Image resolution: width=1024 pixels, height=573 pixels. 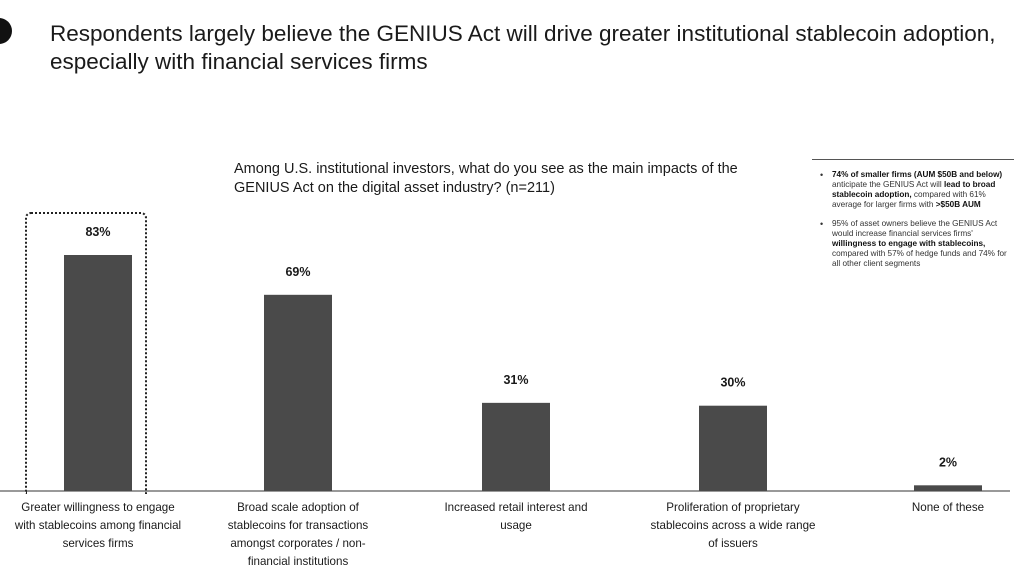 I want to click on side-note-1-bold-b: lead to broad stablecoin adoption,, so click(x=914, y=189).